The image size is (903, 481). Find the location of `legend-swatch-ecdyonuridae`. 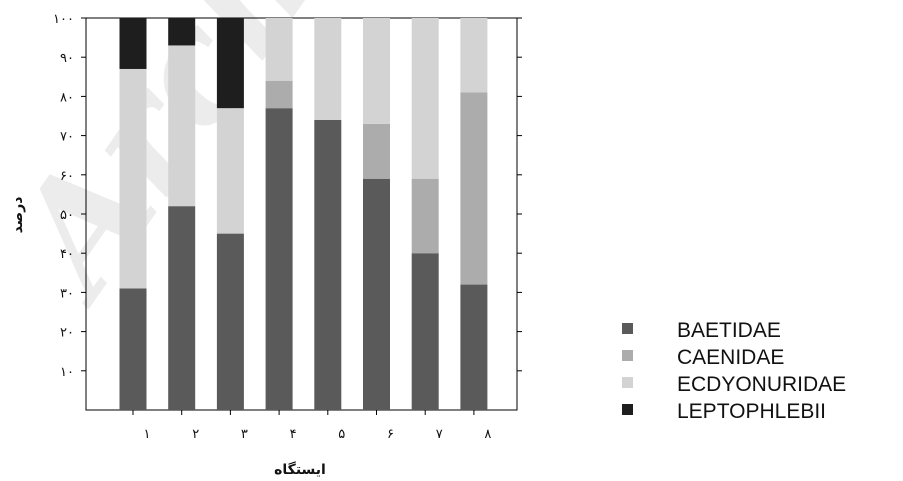

legend-swatch-ecdyonuridae is located at coordinates (627, 382).